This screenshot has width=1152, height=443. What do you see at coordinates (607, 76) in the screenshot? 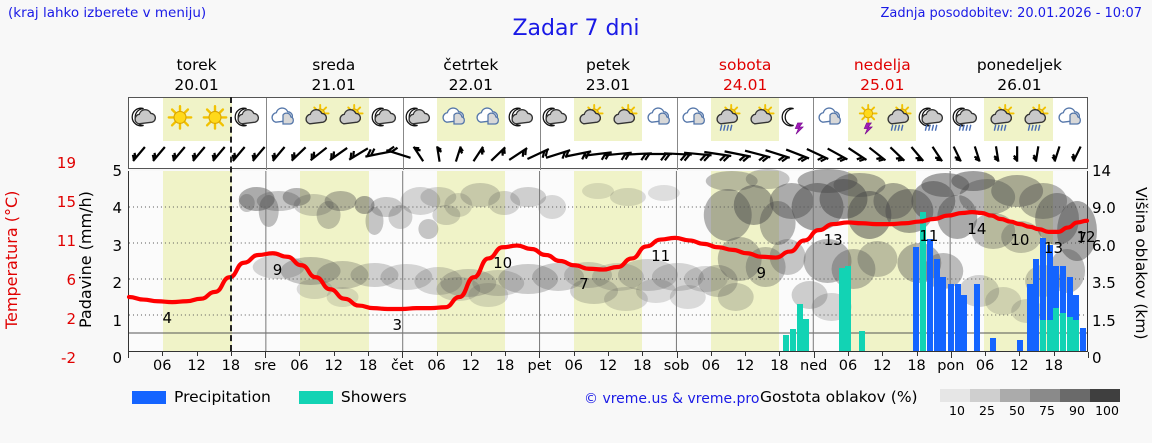
I see `day-header-3: petek 23.01` at bounding box center [607, 76].